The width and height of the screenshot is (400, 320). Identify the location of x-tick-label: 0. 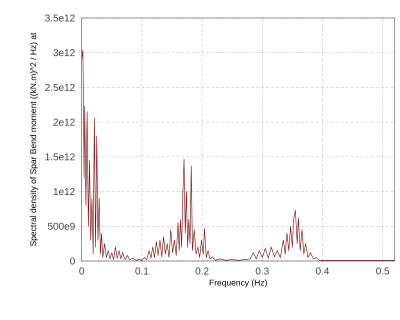
(81, 271).